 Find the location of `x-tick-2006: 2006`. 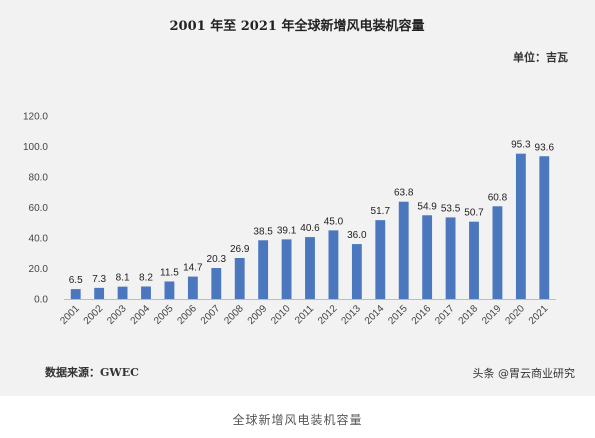

x-tick-2006: 2006 is located at coordinates (187, 315).